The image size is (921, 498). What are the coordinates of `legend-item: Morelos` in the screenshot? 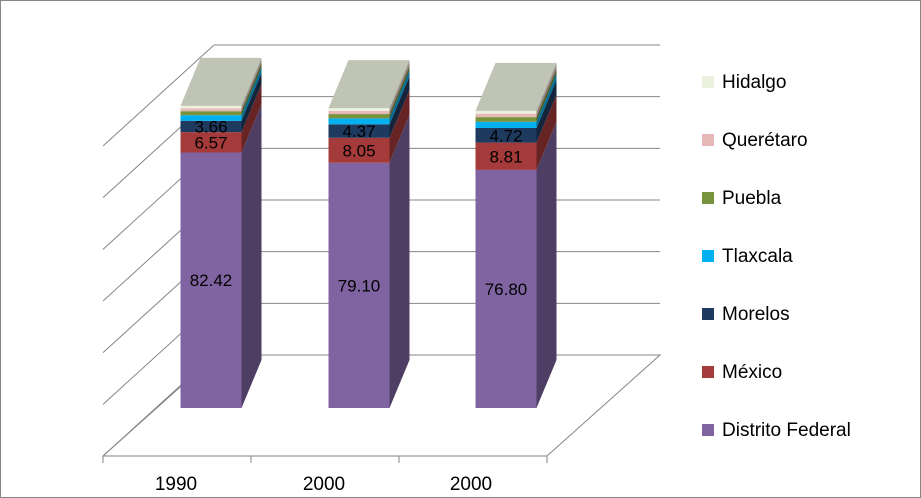 It's located at (746, 314).